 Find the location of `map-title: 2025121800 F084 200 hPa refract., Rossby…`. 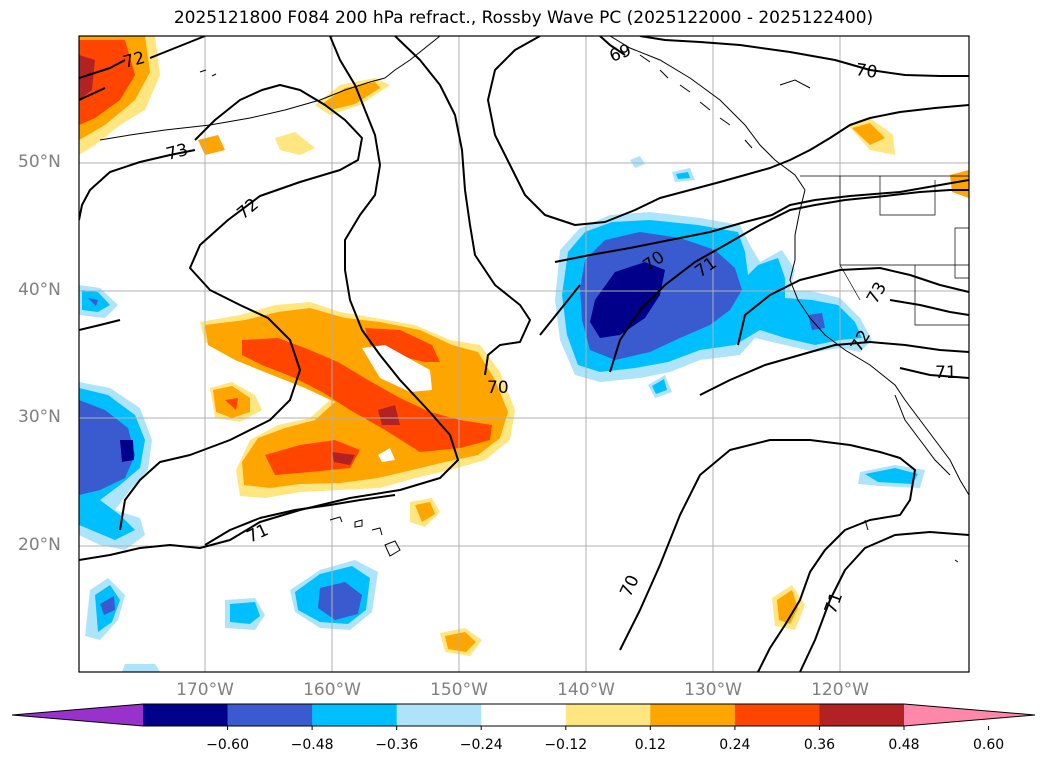

map-title: 2025121800 F084 200 hPa refract., Rossby… is located at coordinates (523, 18).